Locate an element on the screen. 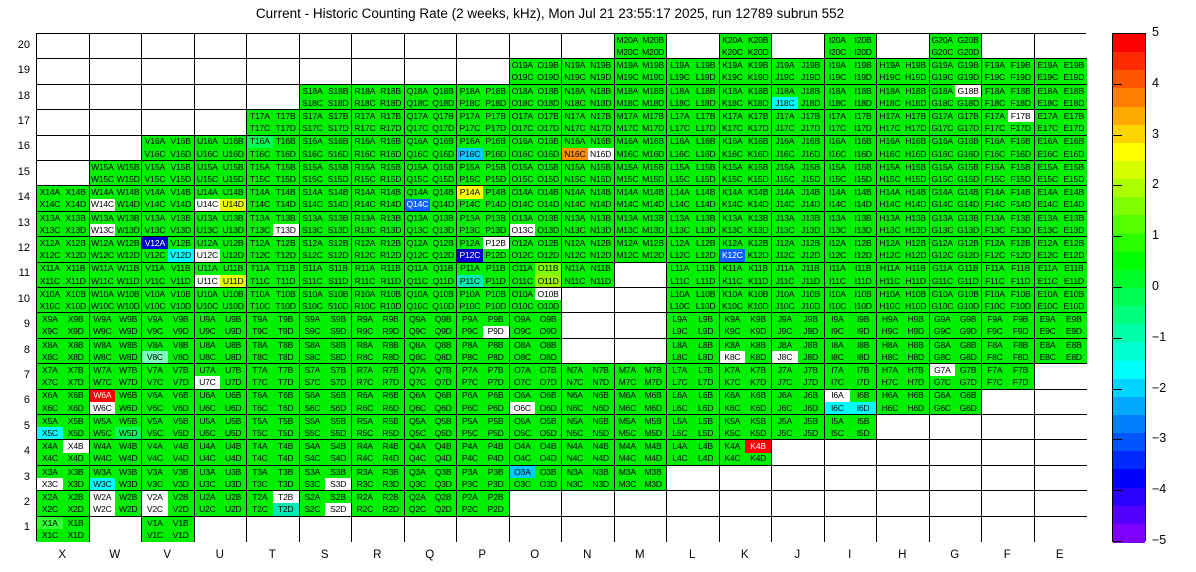 The image size is (1196, 572). channel-I8A: I8A is located at coordinates (837, 344).